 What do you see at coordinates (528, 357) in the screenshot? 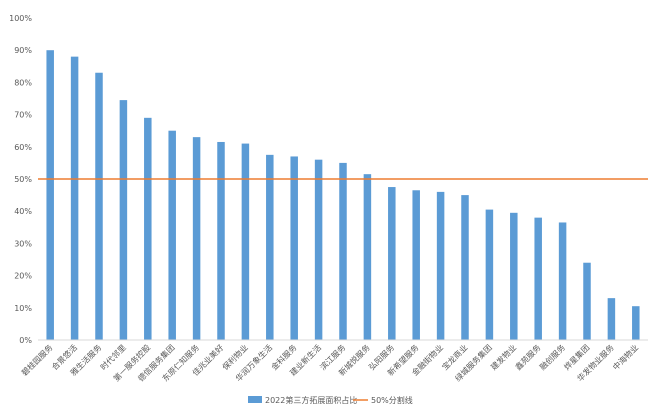
I see `x-tick-label: 鑫苑服务` at bounding box center [528, 357].